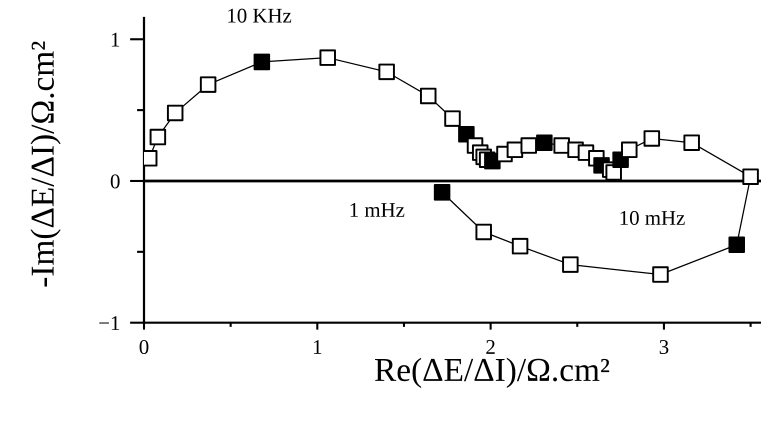 The width and height of the screenshot is (761, 421). Describe the element at coordinates (490, 347) in the screenshot. I see `x-tick-label: 2` at that location.